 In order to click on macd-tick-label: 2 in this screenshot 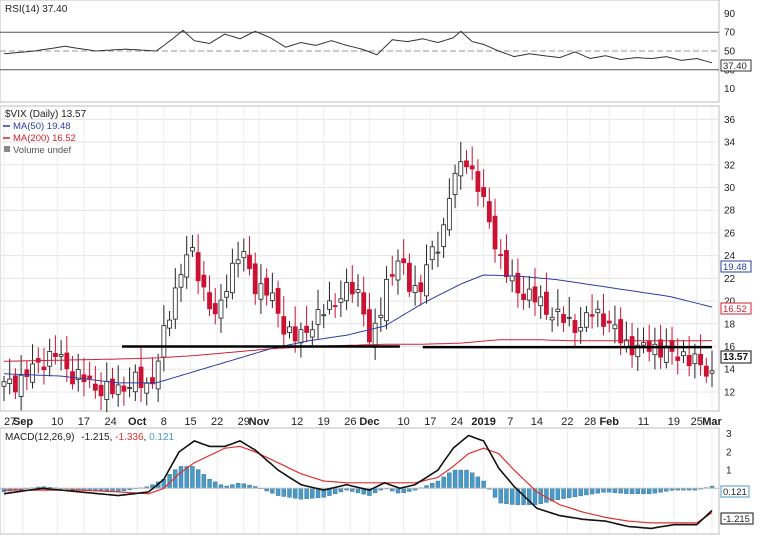, I will do `click(729, 452)`.